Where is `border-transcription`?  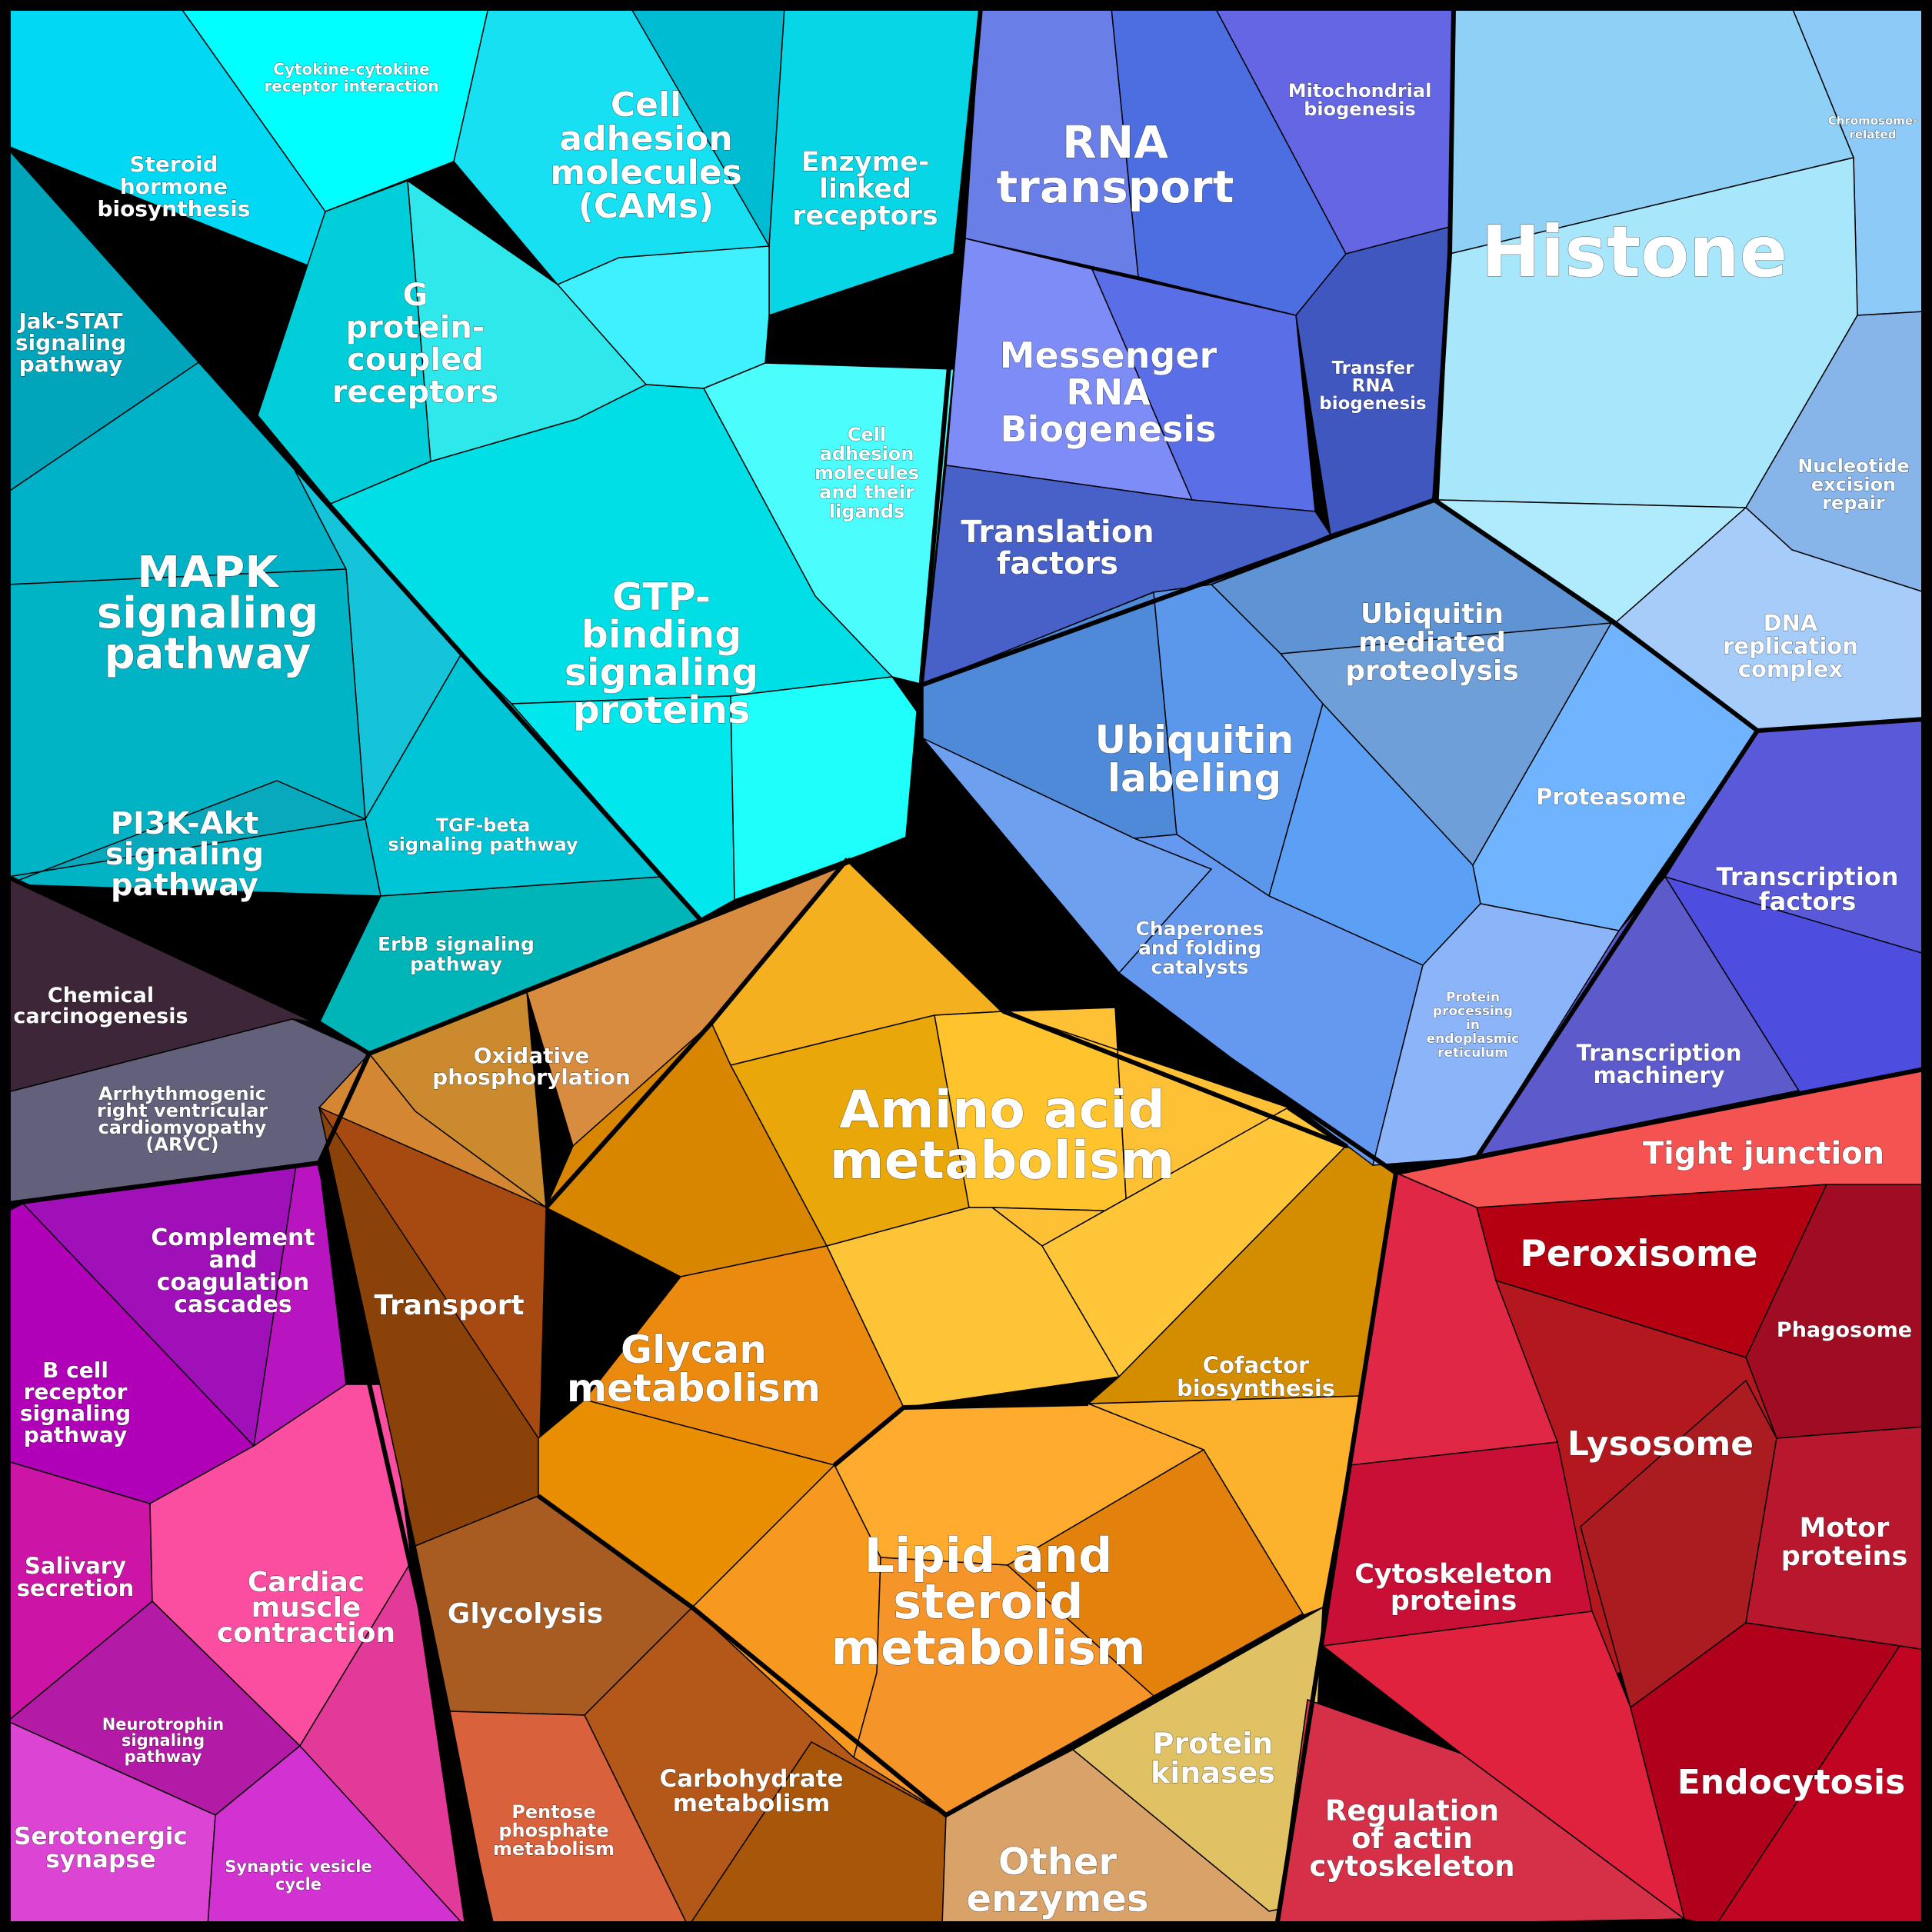 border-transcription is located at coordinates (1841, 725).